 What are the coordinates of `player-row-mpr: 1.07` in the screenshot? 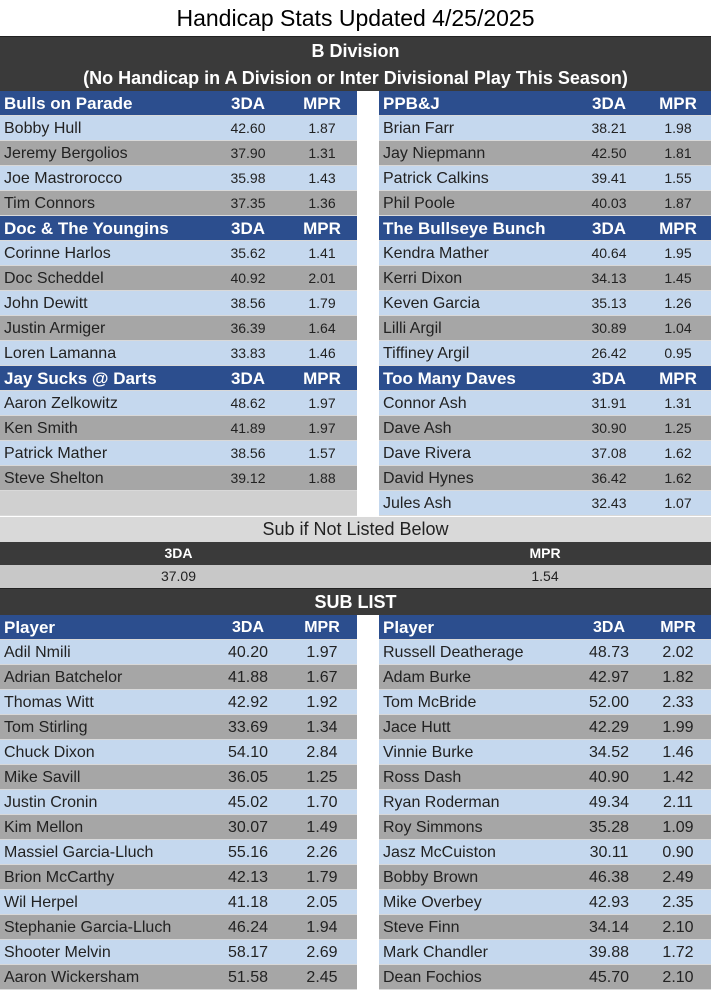 It's located at (678, 503).